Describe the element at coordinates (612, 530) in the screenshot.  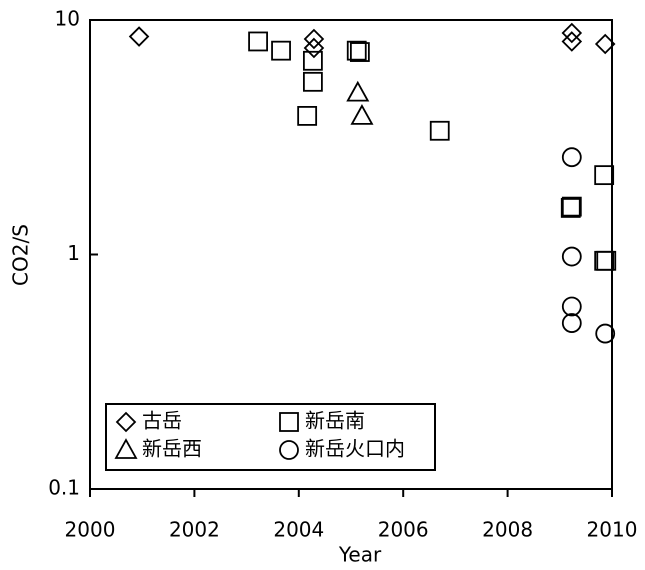
I see `x-tick-label: 2010` at that location.